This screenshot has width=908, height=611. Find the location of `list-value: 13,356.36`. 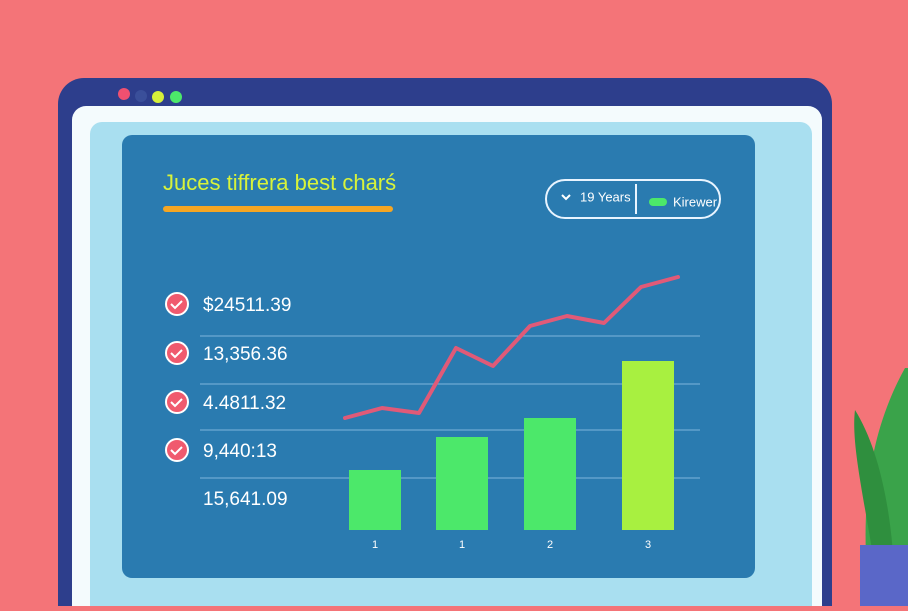

list-value: 13,356.36 is located at coordinates (245, 354).